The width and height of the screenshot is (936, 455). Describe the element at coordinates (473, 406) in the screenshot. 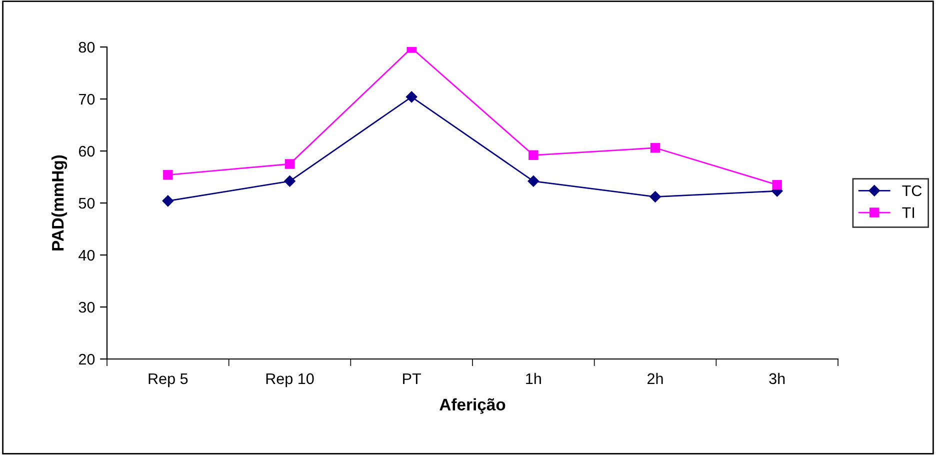

I see `x-axis-title: Aferição` at that location.